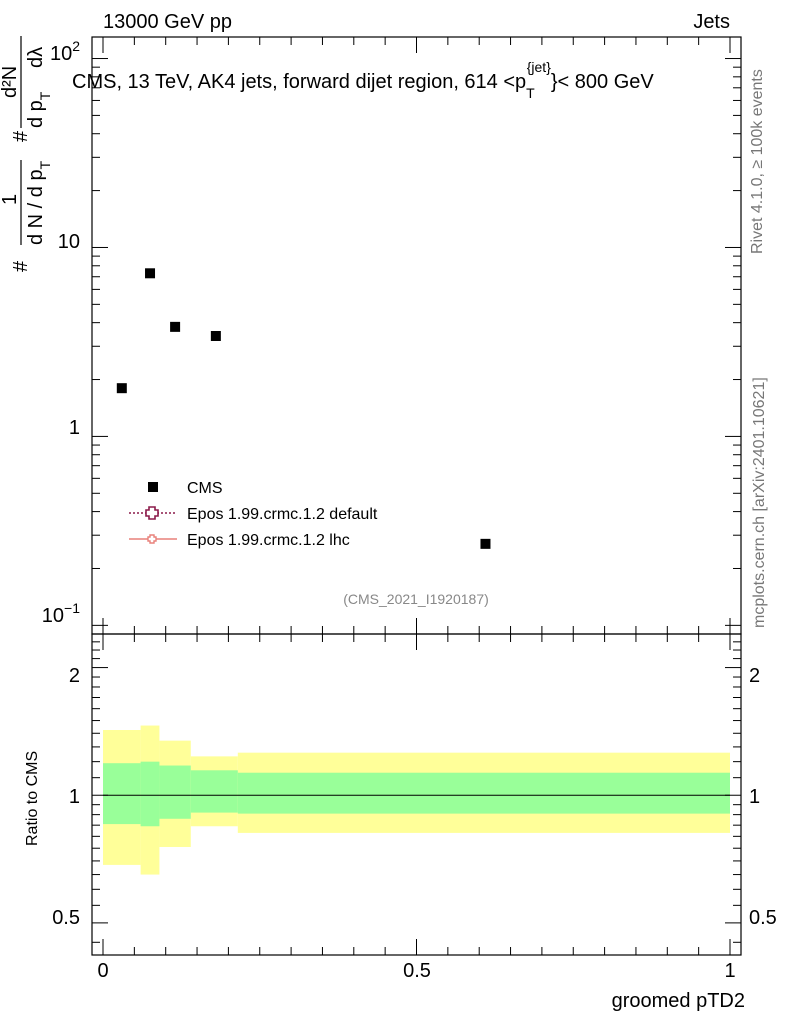 The height and width of the screenshot is (1024, 786). What do you see at coordinates (754, 676) in the screenshot?
I see `ratio-tick-label-right-2: 2` at bounding box center [754, 676].